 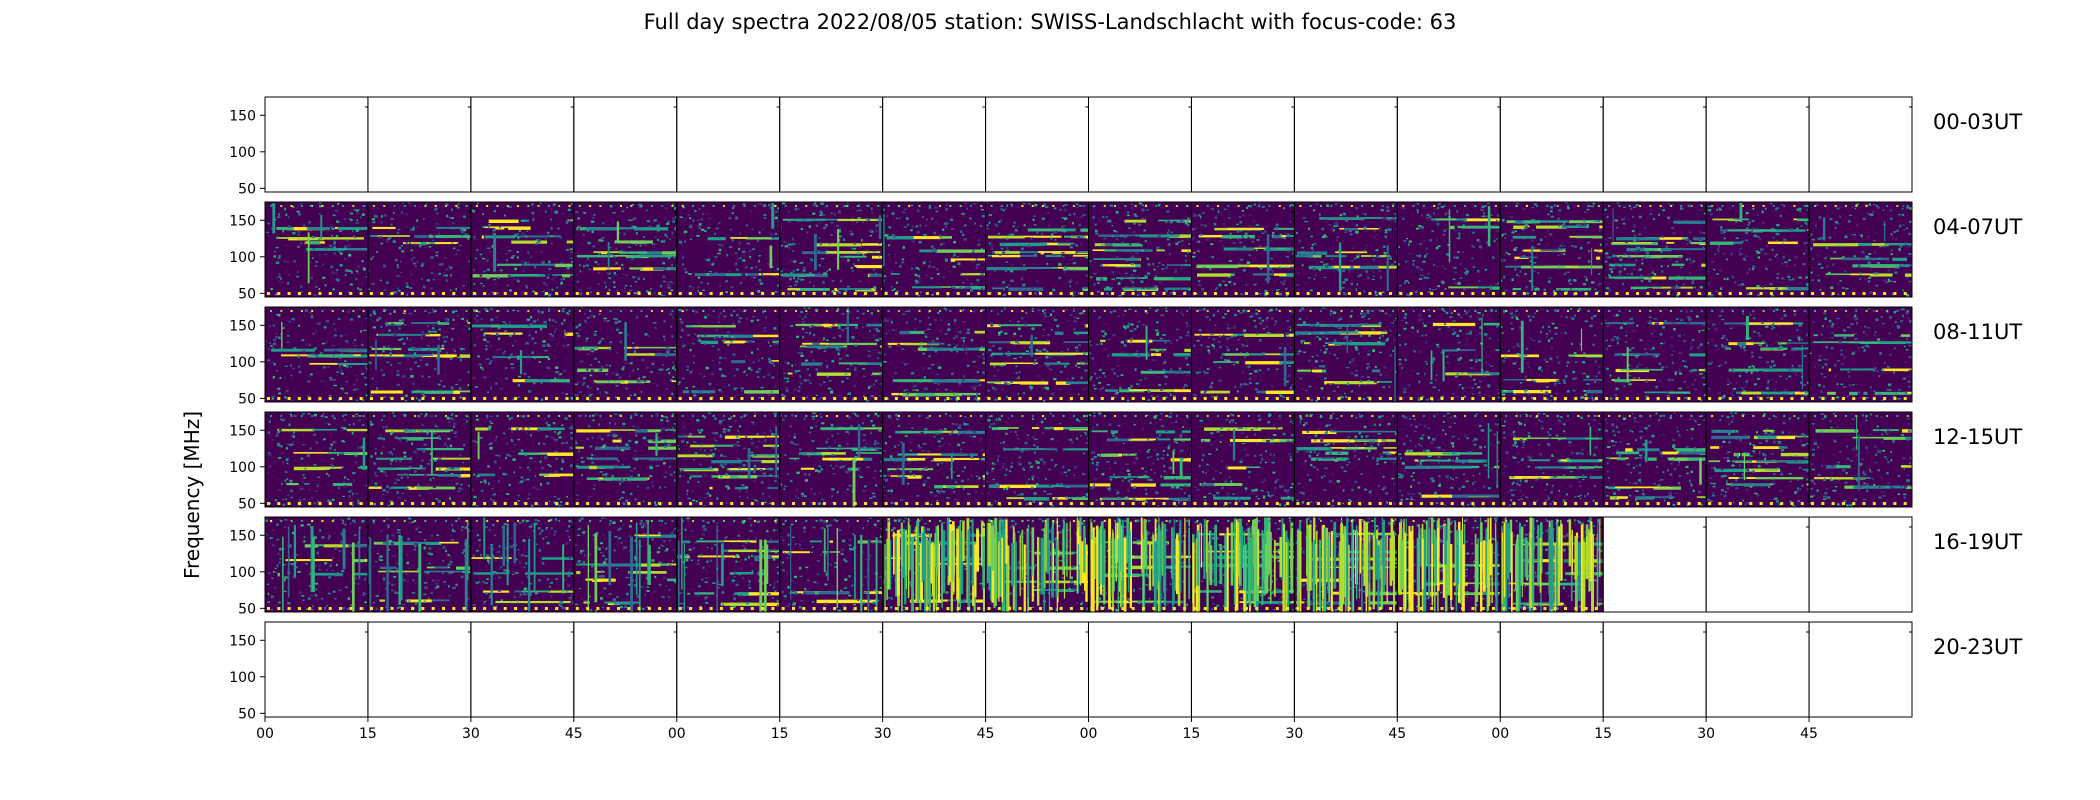 What do you see at coordinates (1977, 227) in the screenshot?
I see `row-label: 04-07UT` at bounding box center [1977, 227].